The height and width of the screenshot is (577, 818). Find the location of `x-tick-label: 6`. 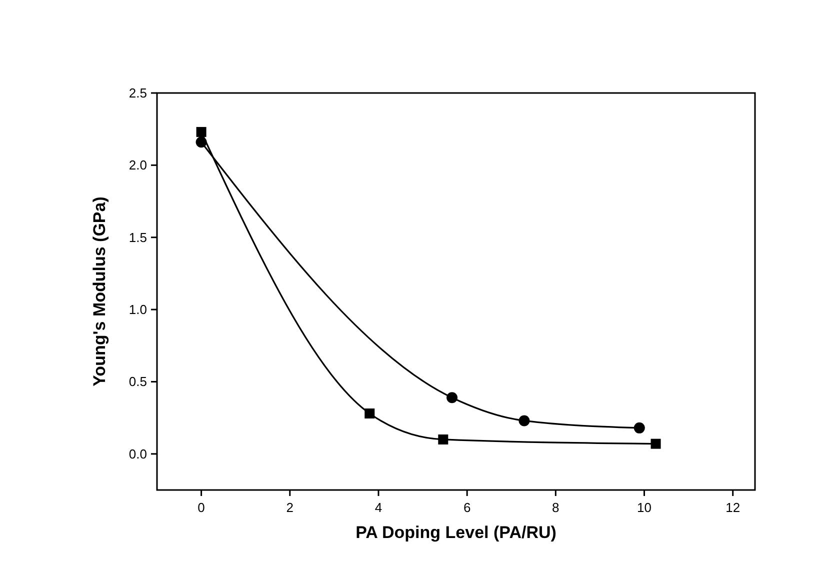

x-tick-label: 6 is located at coordinates (467, 507).